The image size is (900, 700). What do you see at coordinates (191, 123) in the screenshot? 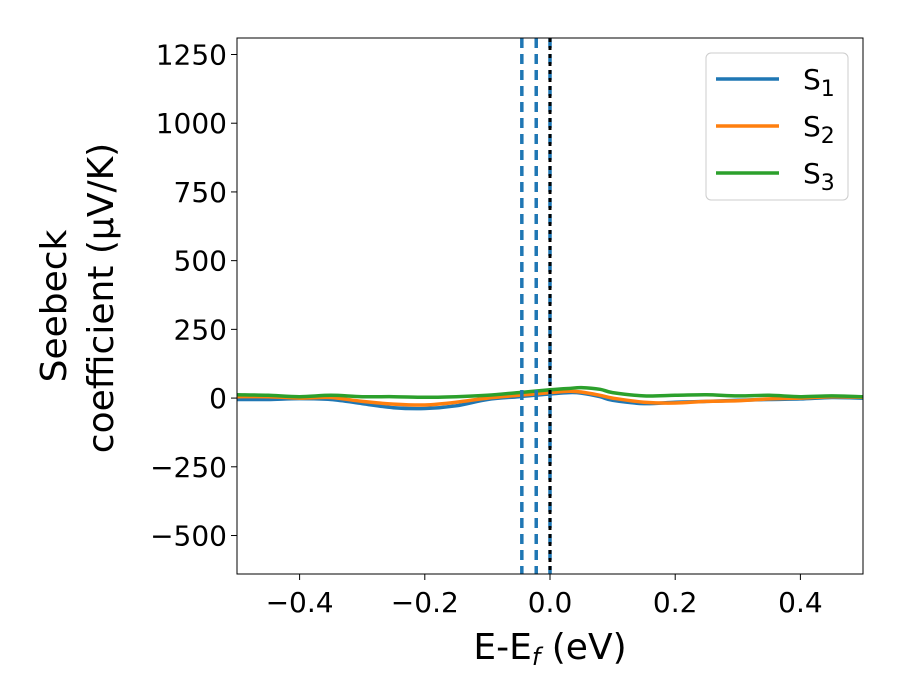
I see `y-tick-label: 1000` at bounding box center [191, 123].